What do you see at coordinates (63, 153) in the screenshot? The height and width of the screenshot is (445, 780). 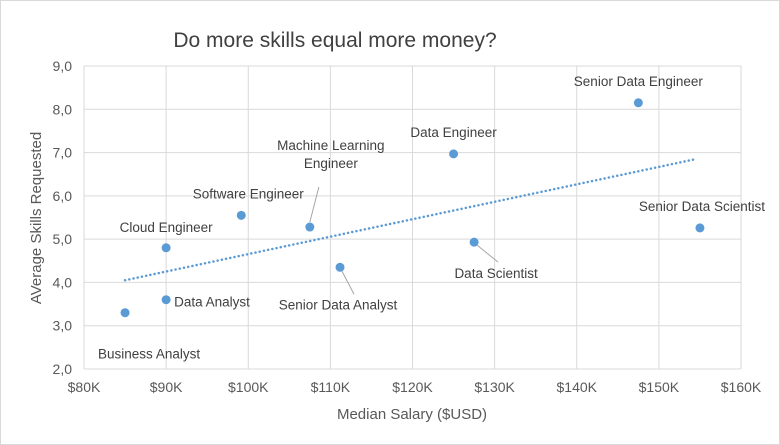 I see `y-tick-label: 7,0` at bounding box center [63, 153].